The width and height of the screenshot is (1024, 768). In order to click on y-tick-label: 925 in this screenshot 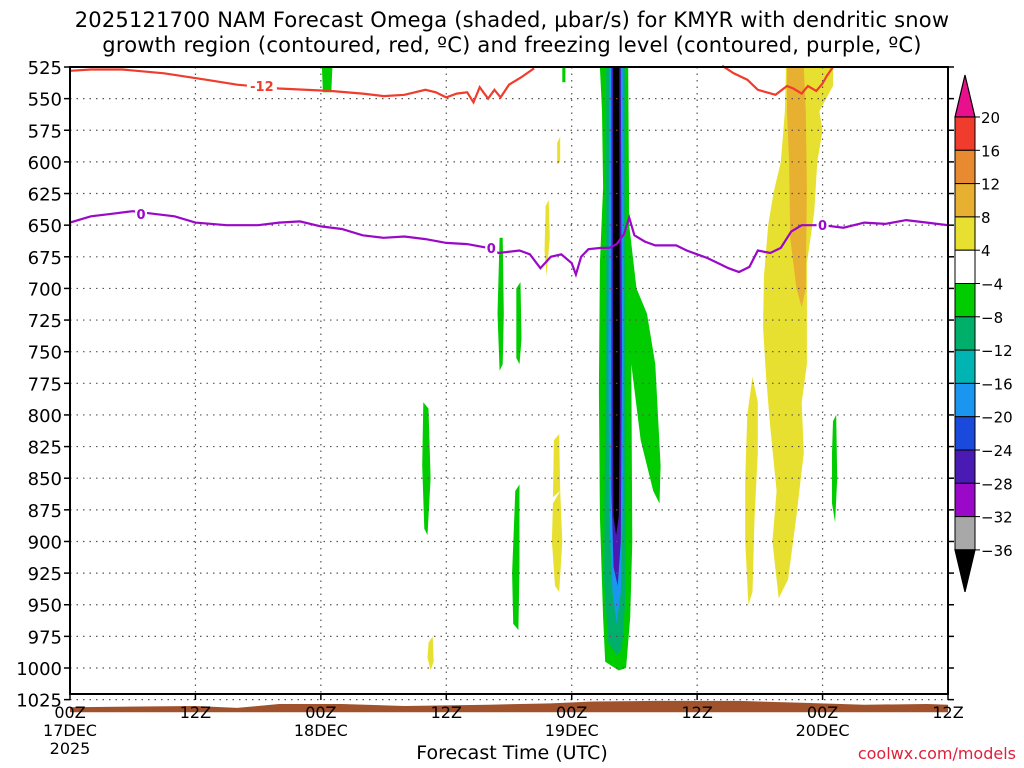, I will do `click(45, 574)`.